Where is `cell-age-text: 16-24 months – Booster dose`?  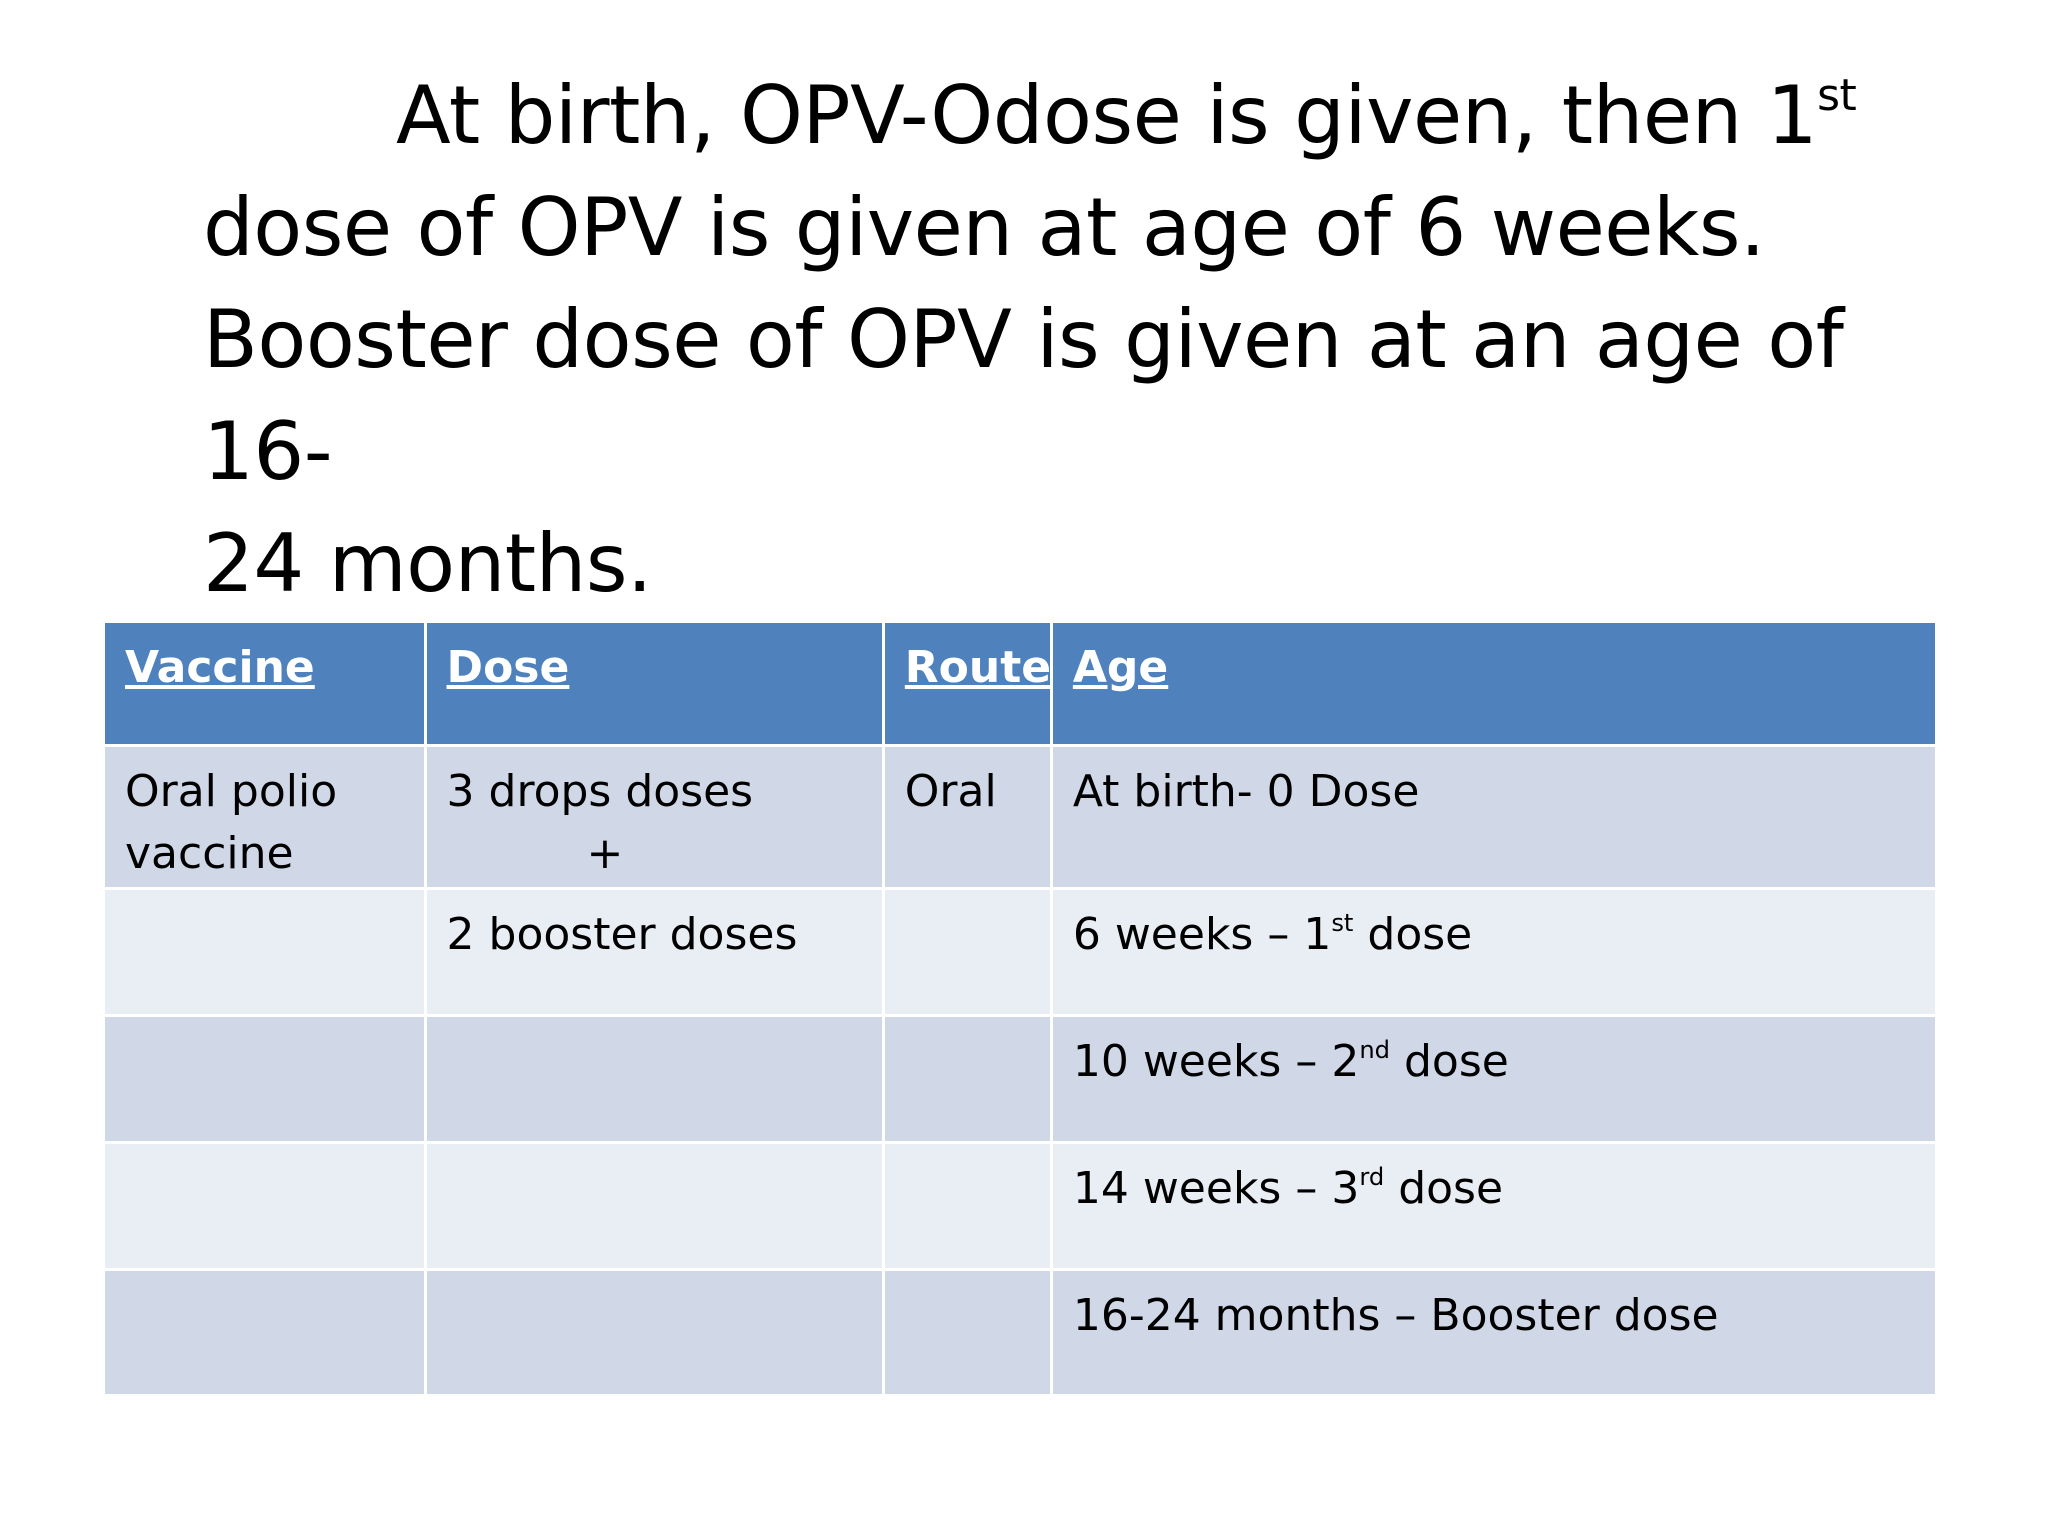 cell-age-text: 16-24 months – Booster dose is located at coordinates (1395, 1315).